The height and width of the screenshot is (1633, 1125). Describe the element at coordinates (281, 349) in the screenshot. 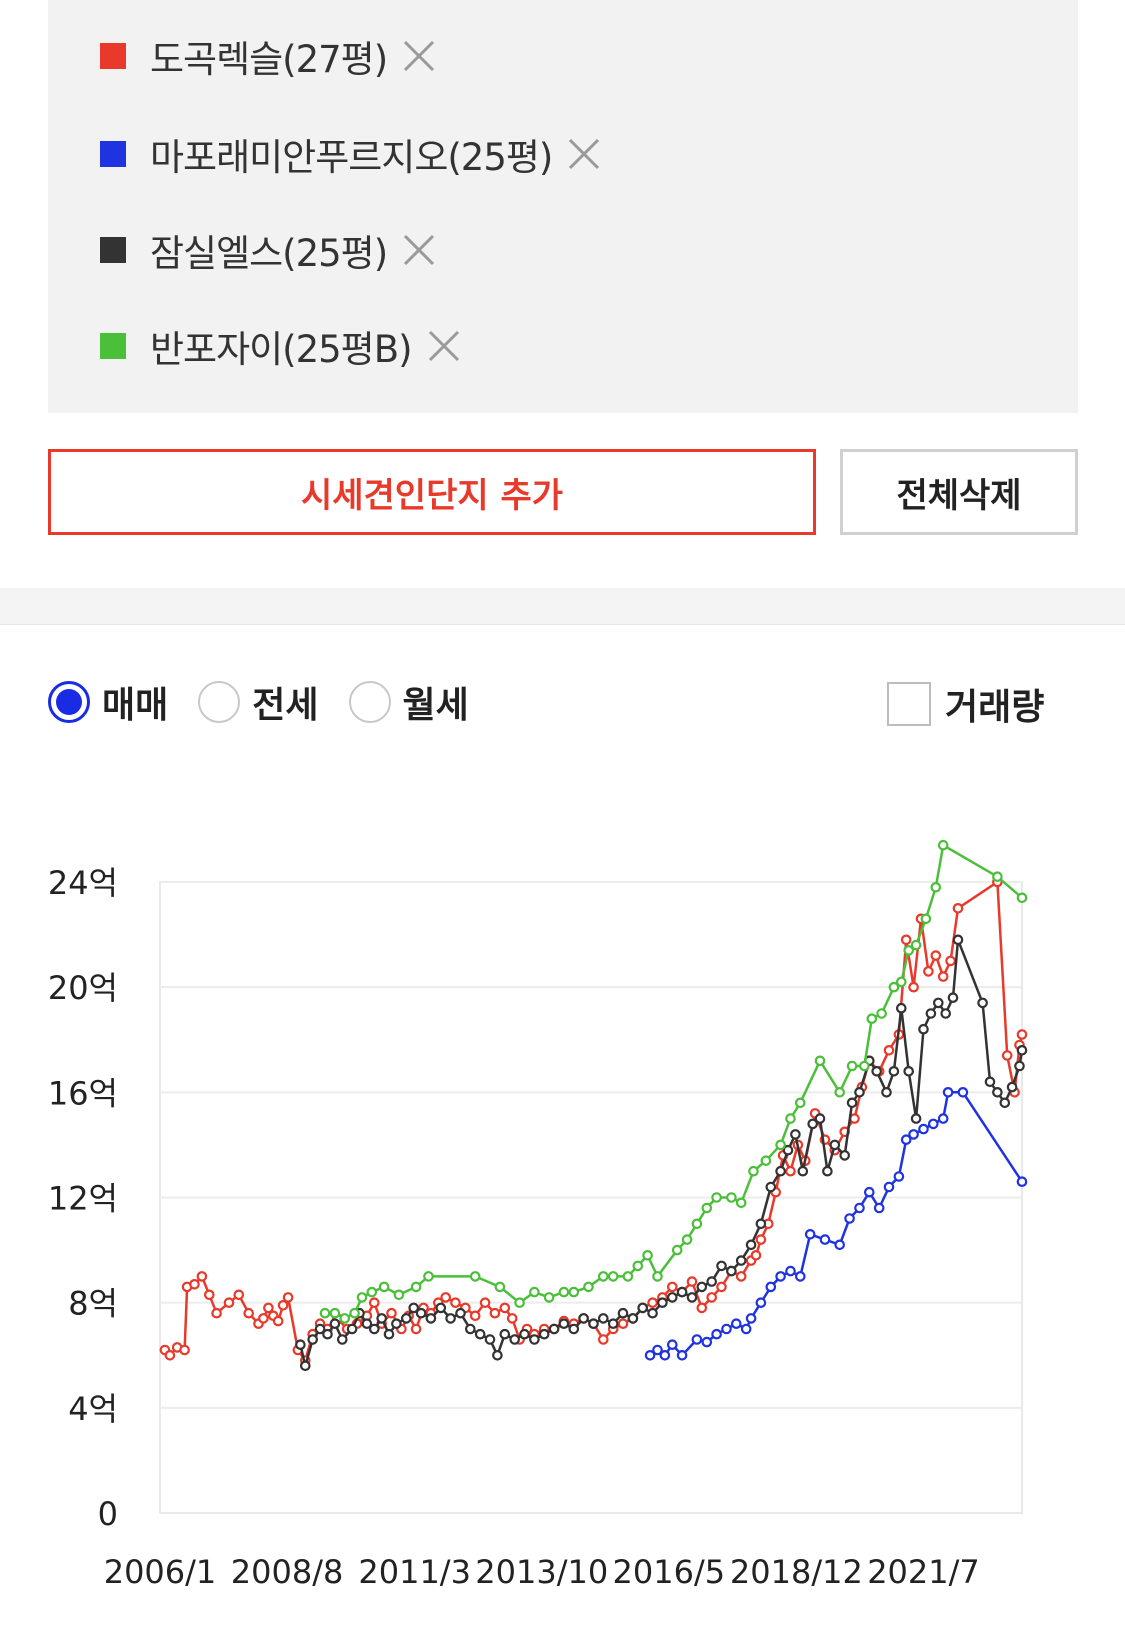

I see `compare-item-name: 반포자이(25평B)` at that location.